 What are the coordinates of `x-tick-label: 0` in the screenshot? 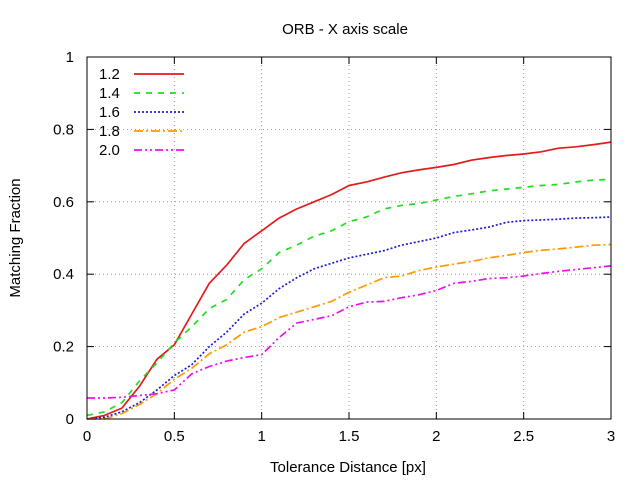 It's located at (87, 436).